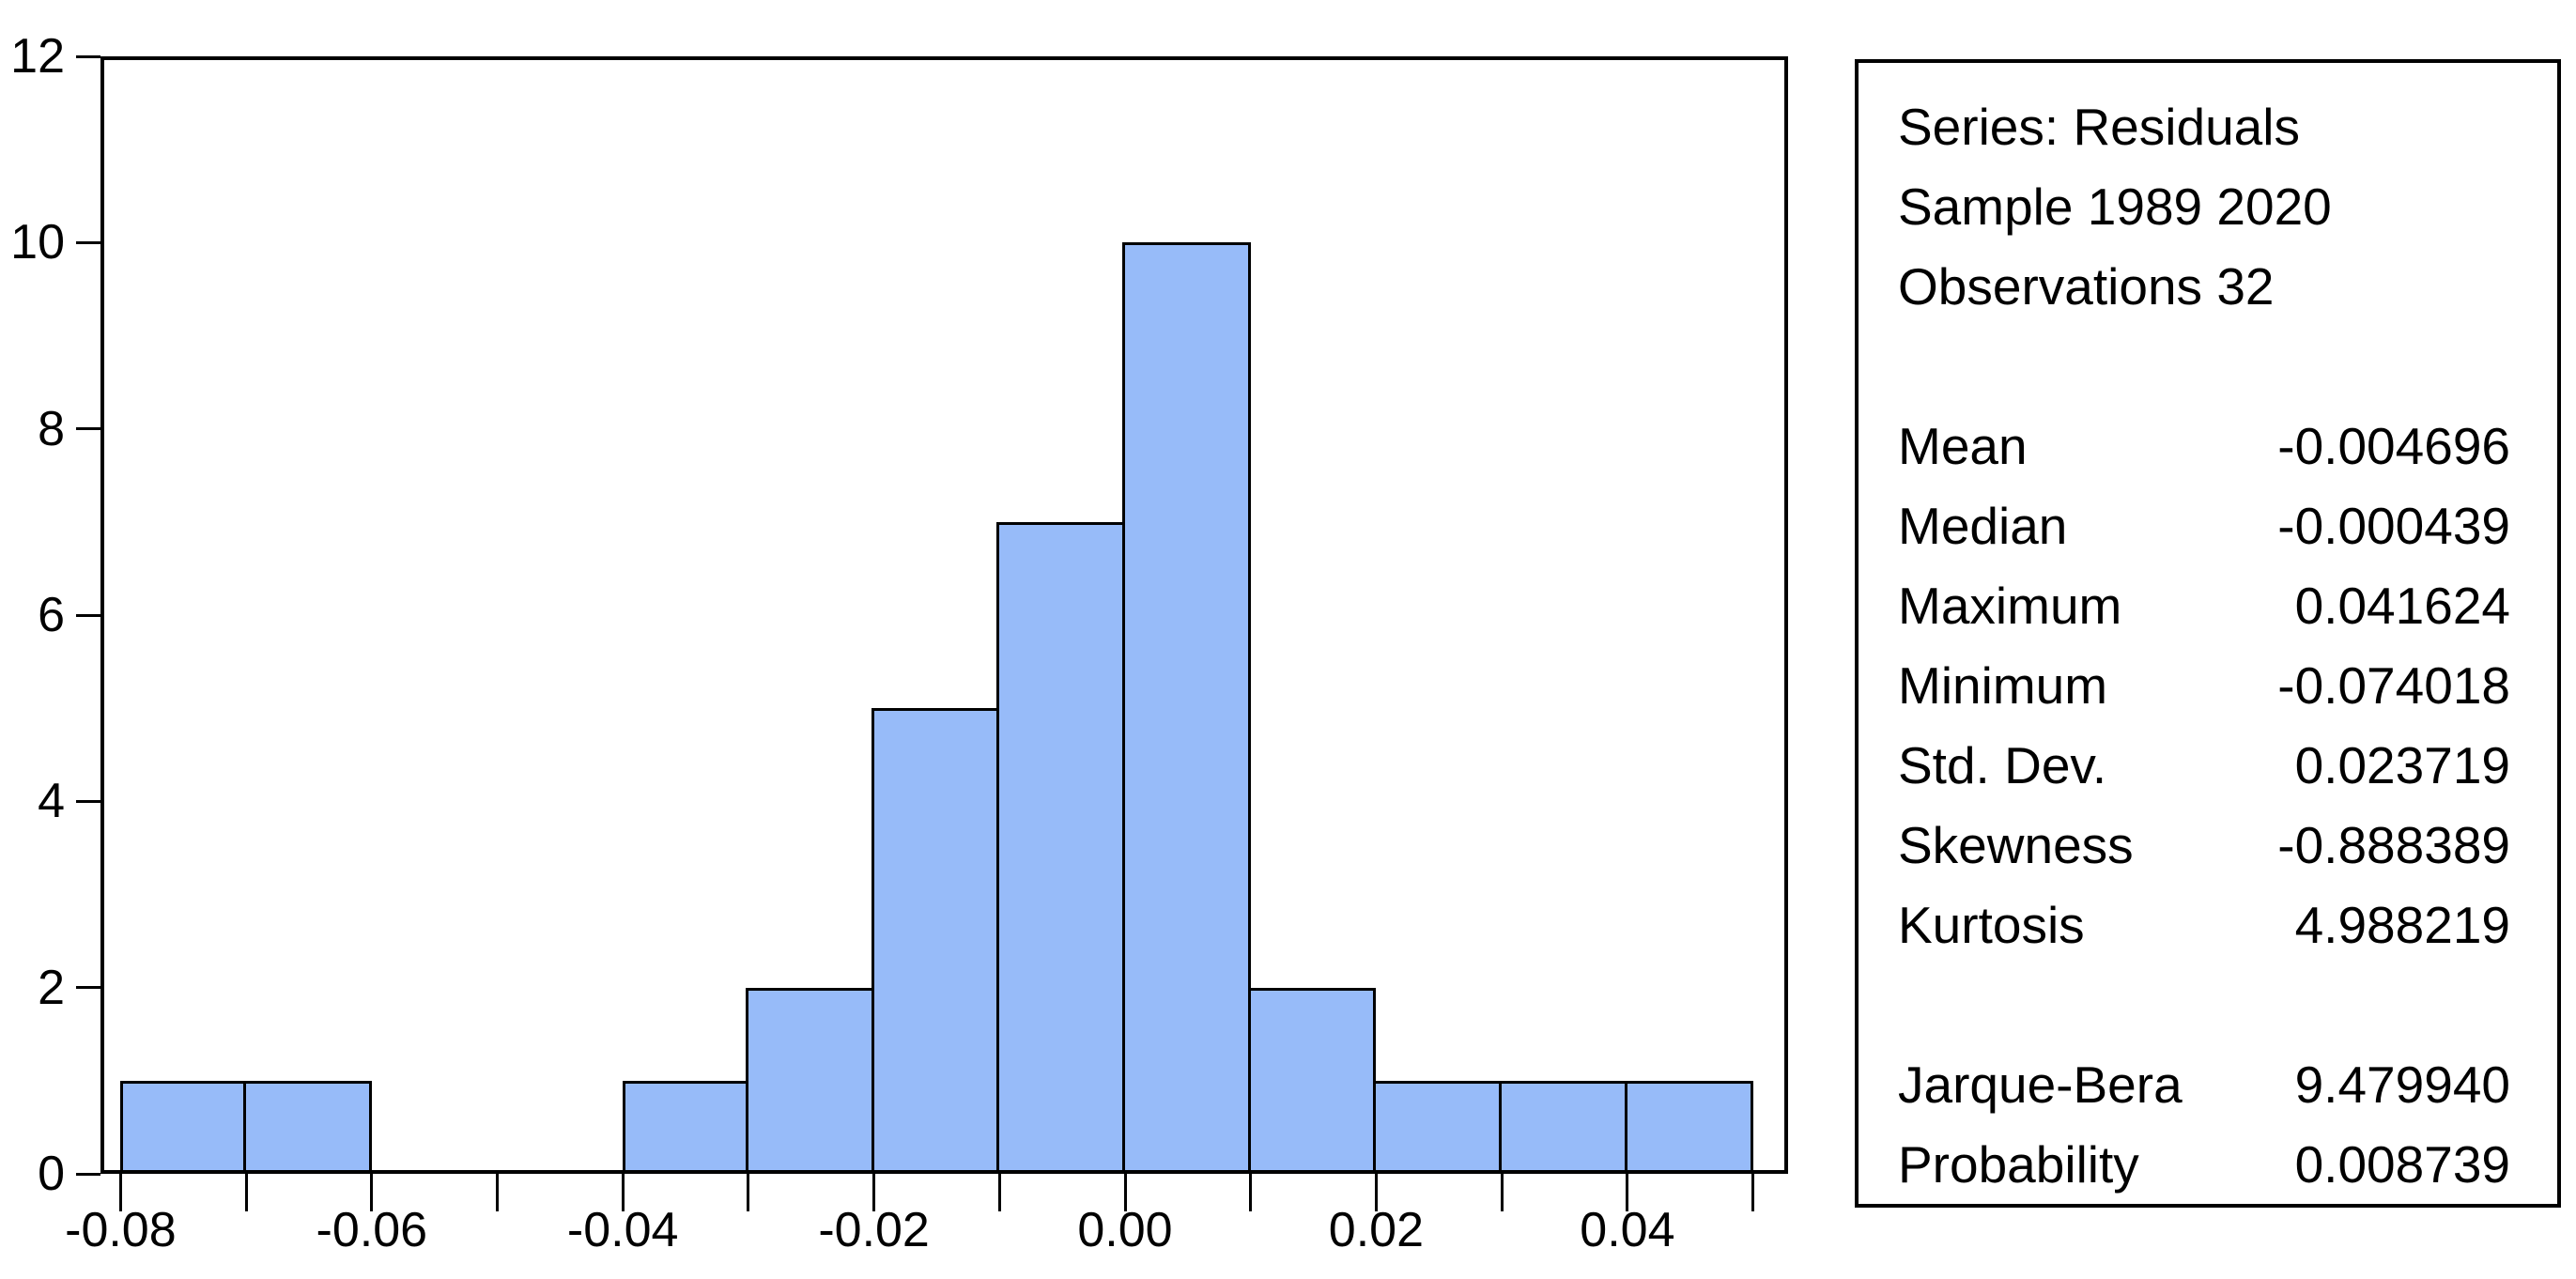 Image resolution: width=2576 pixels, height=1279 pixels. Describe the element at coordinates (2016, 845) in the screenshot. I see `stat-label: Skewness` at that location.